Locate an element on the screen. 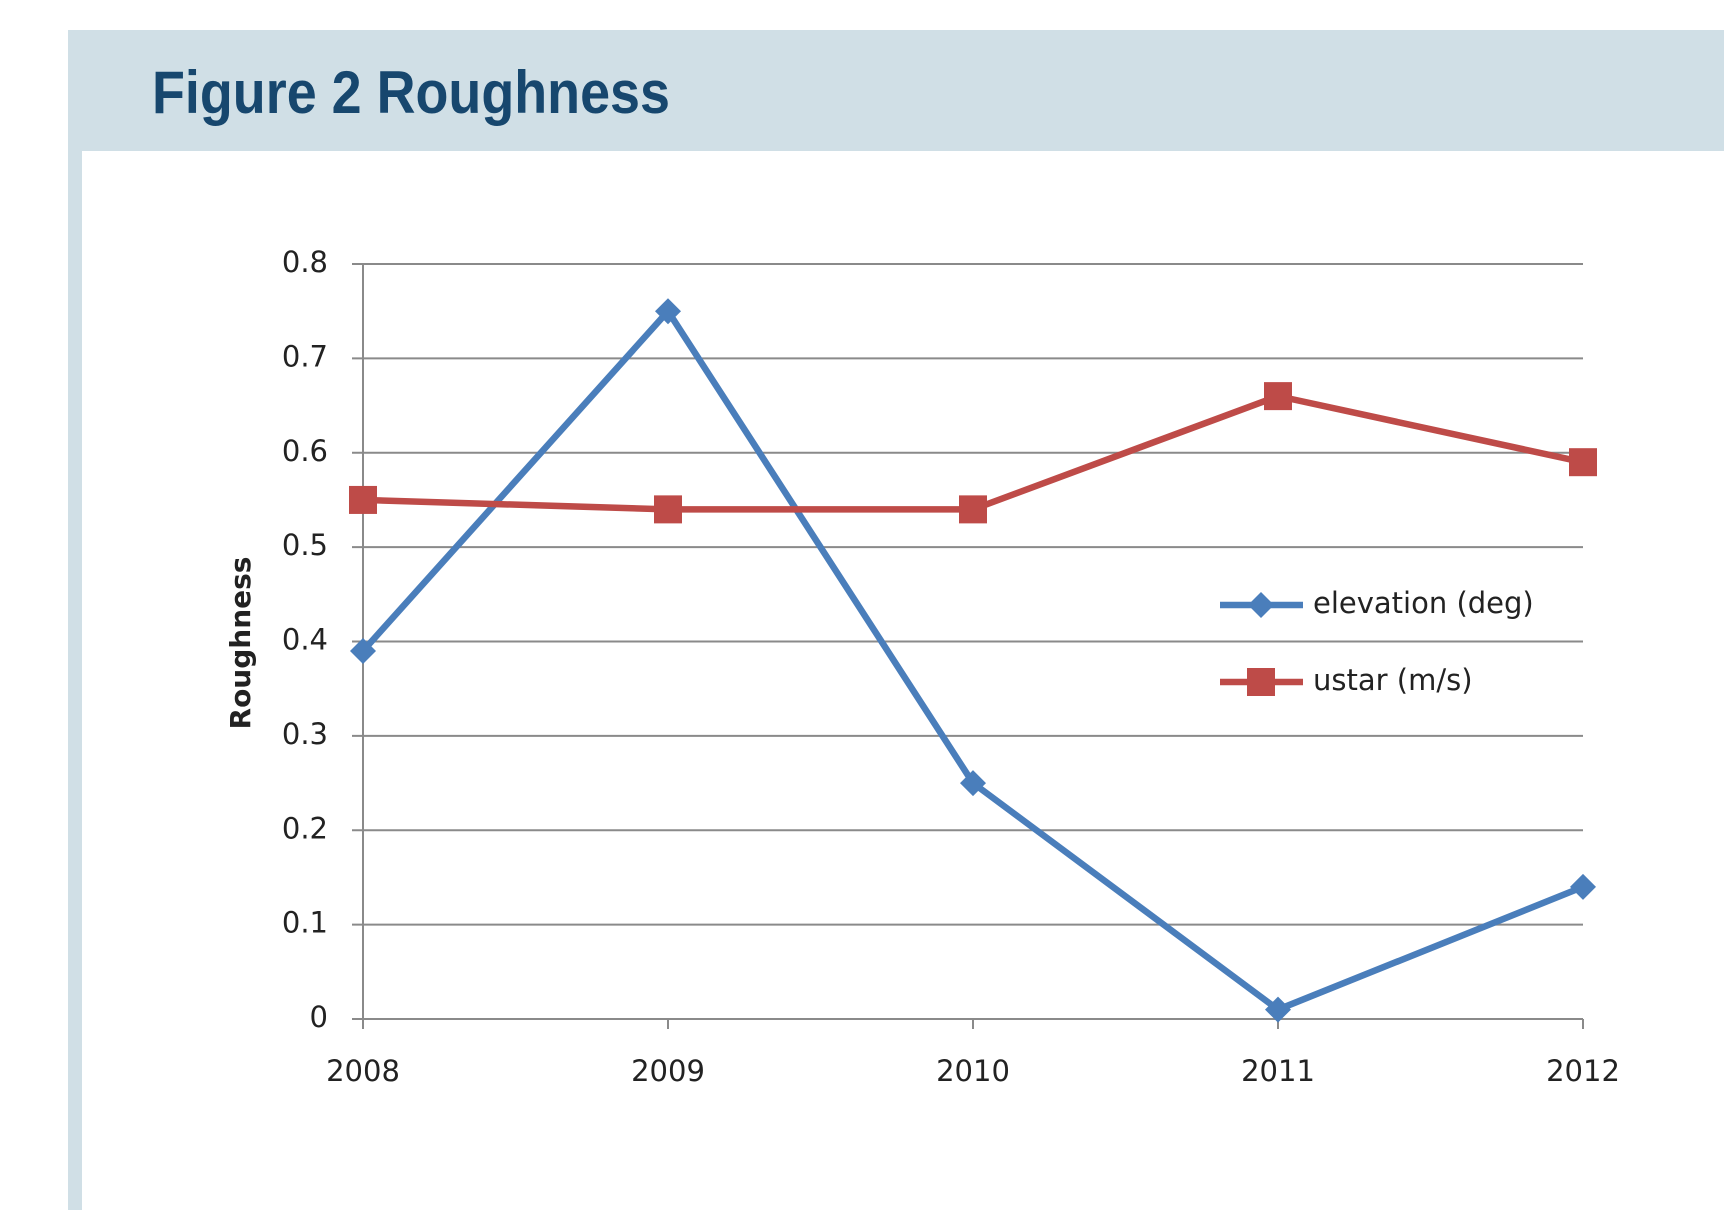 This screenshot has height=1210, width=1724. x-tick-label: 2009 is located at coordinates (668, 1071).